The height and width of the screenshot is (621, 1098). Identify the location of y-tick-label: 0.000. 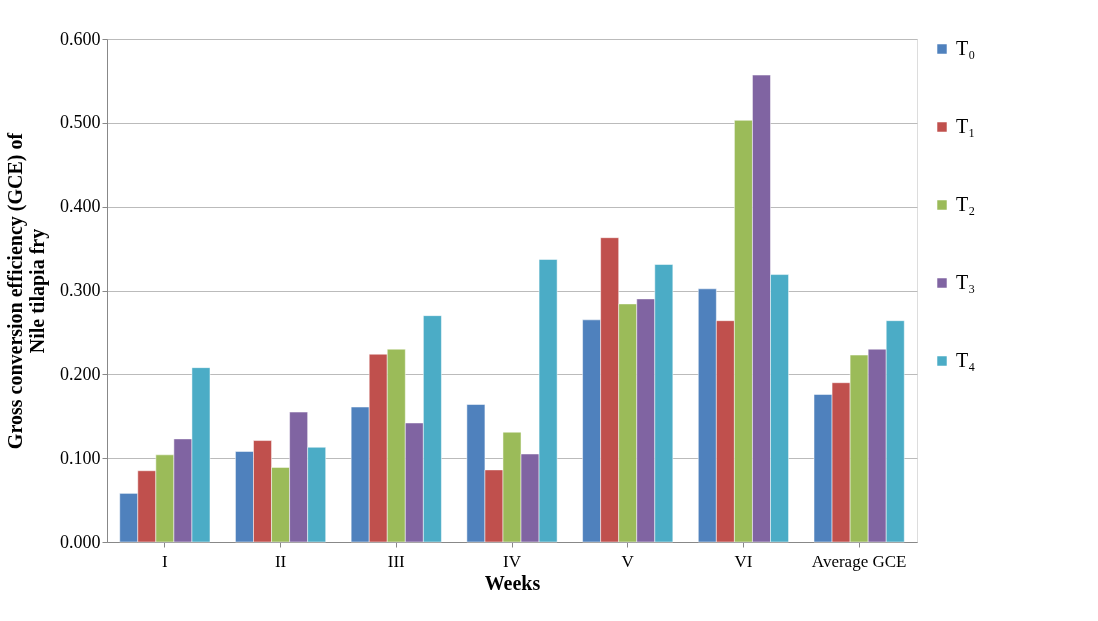
(80, 541).